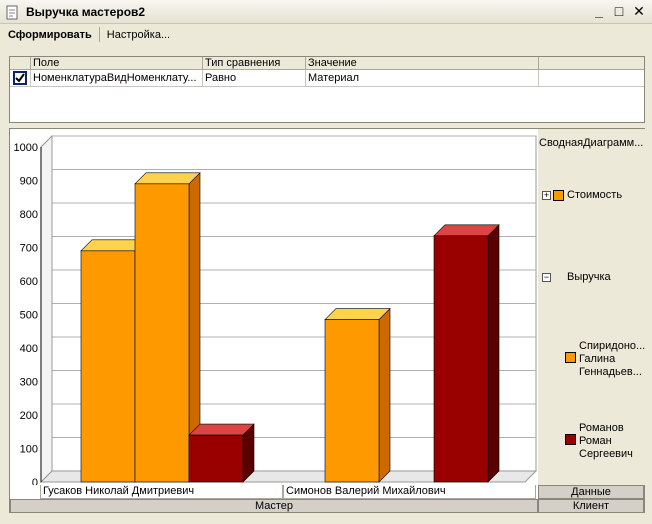  What do you see at coordinates (570, 439) in the screenshot?
I see `legend-swatch-romanov` at bounding box center [570, 439].